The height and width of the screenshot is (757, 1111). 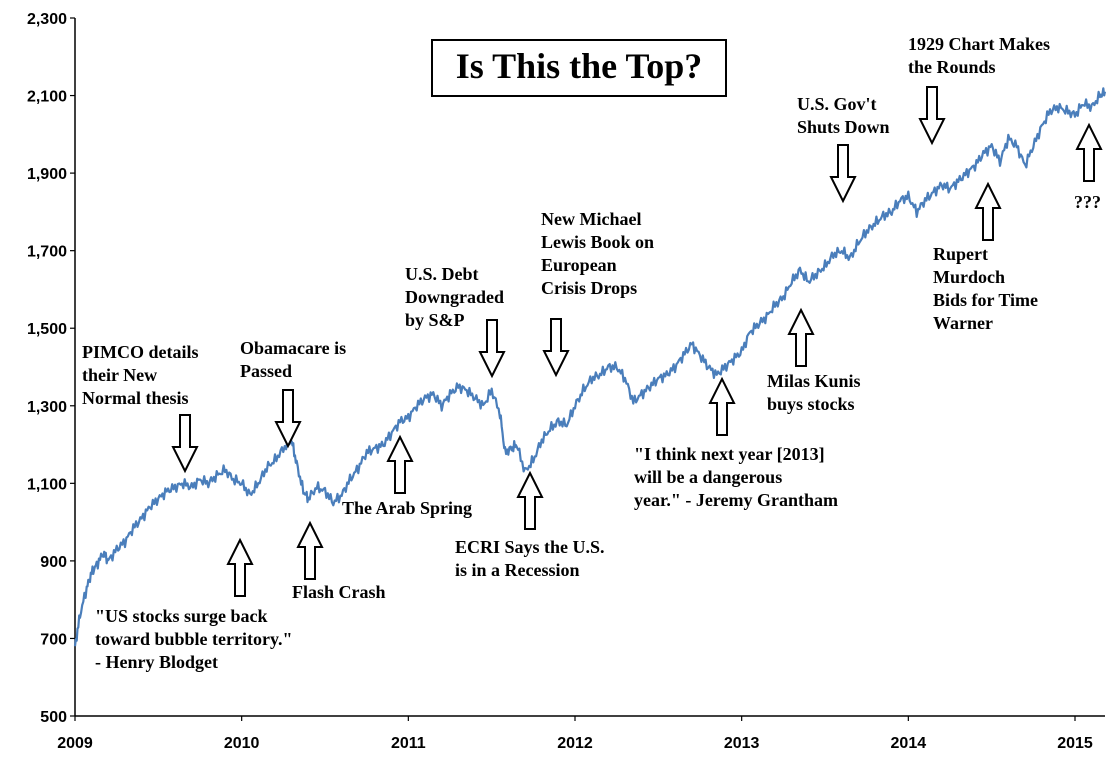 I want to click on annotation-flash-crash: Flash Crash, so click(x=339, y=561).